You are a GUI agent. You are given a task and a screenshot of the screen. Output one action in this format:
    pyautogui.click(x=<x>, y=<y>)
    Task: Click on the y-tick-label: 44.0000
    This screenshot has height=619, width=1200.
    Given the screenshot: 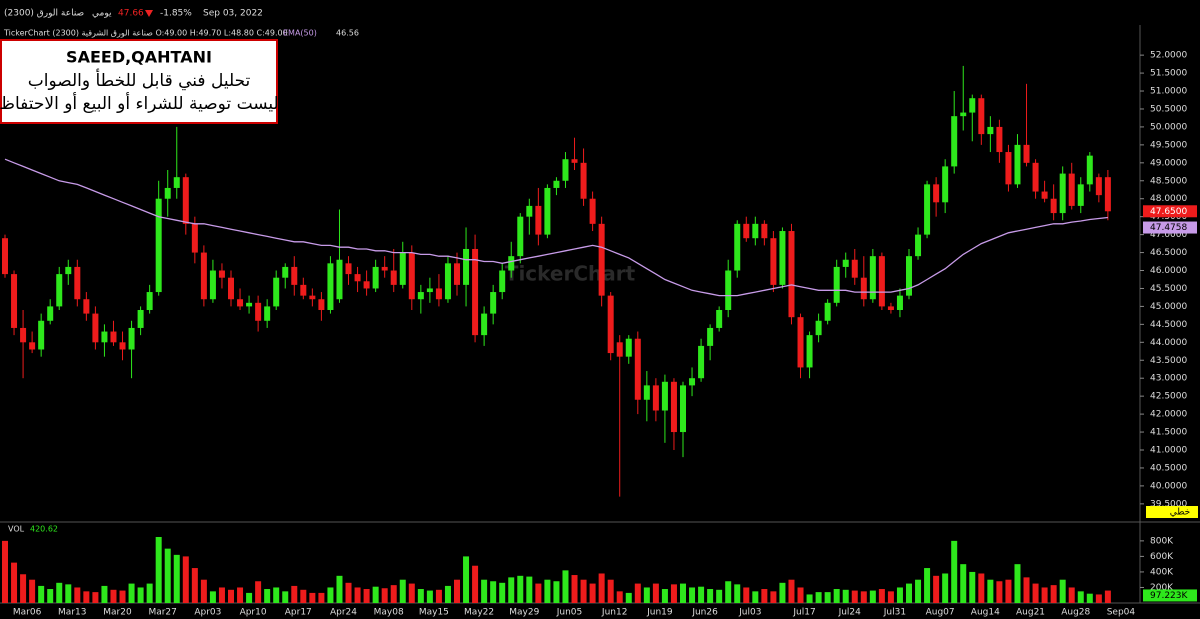 What is the action you would take?
    pyautogui.click(x=1168, y=343)
    